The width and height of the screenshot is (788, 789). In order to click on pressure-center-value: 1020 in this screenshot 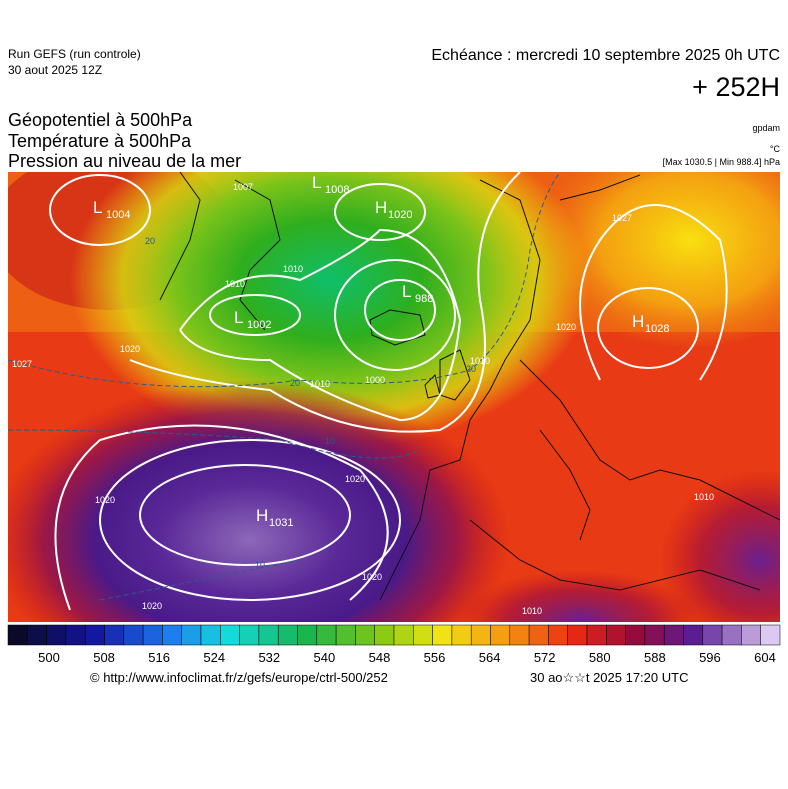, I will do `click(400, 215)`.